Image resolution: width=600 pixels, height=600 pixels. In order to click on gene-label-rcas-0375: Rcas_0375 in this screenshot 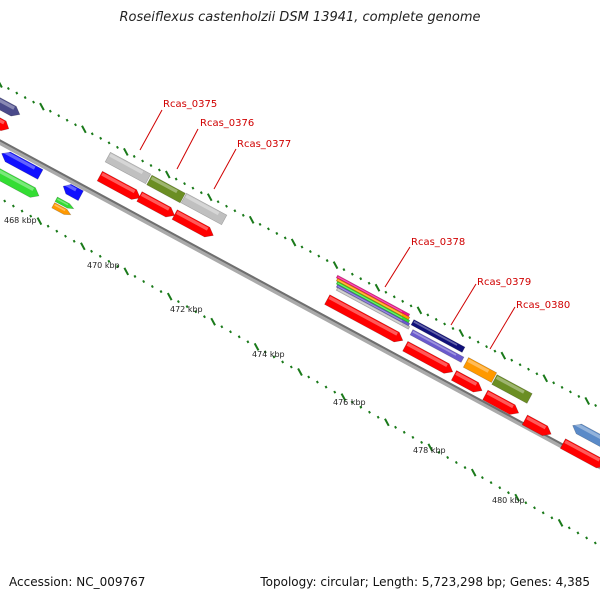, I will do `click(190, 104)`.